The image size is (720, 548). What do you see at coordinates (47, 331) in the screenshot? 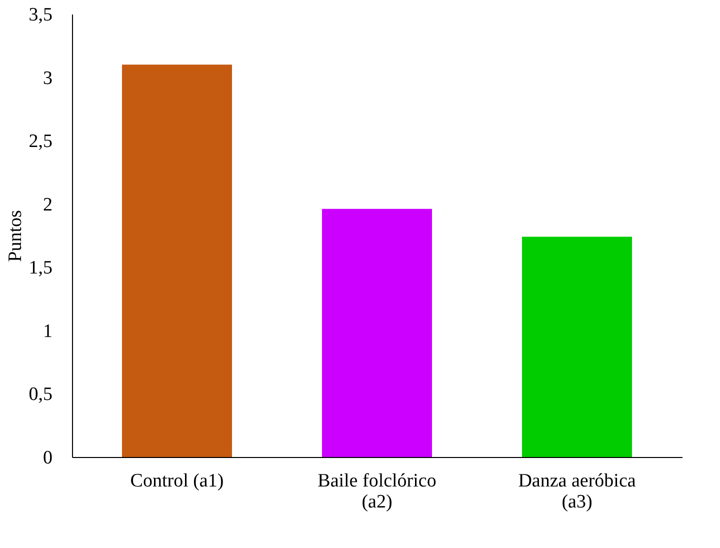
I see `y-tick-label: 1` at bounding box center [47, 331].